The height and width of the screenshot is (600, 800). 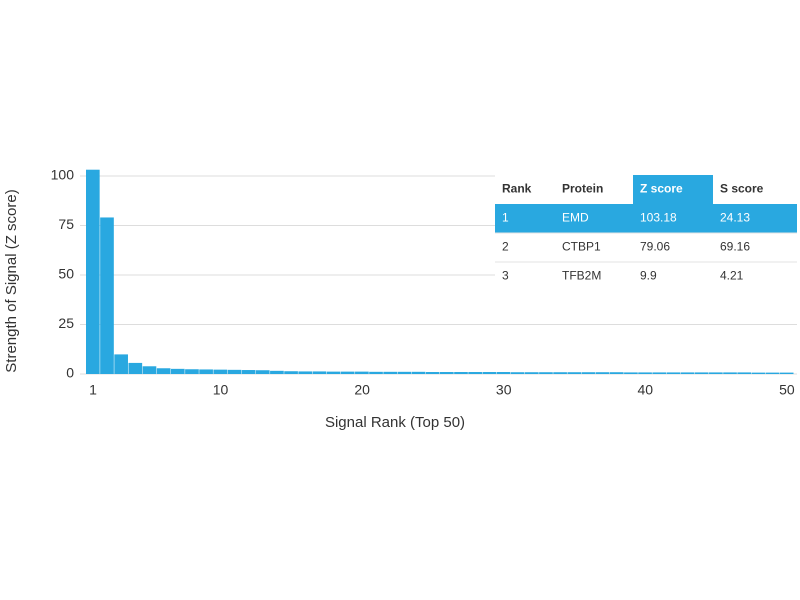 What do you see at coordinates (581, 247) in the screenshot?
I see `table-cell: CTBP1` at bounding box center [581, 247].